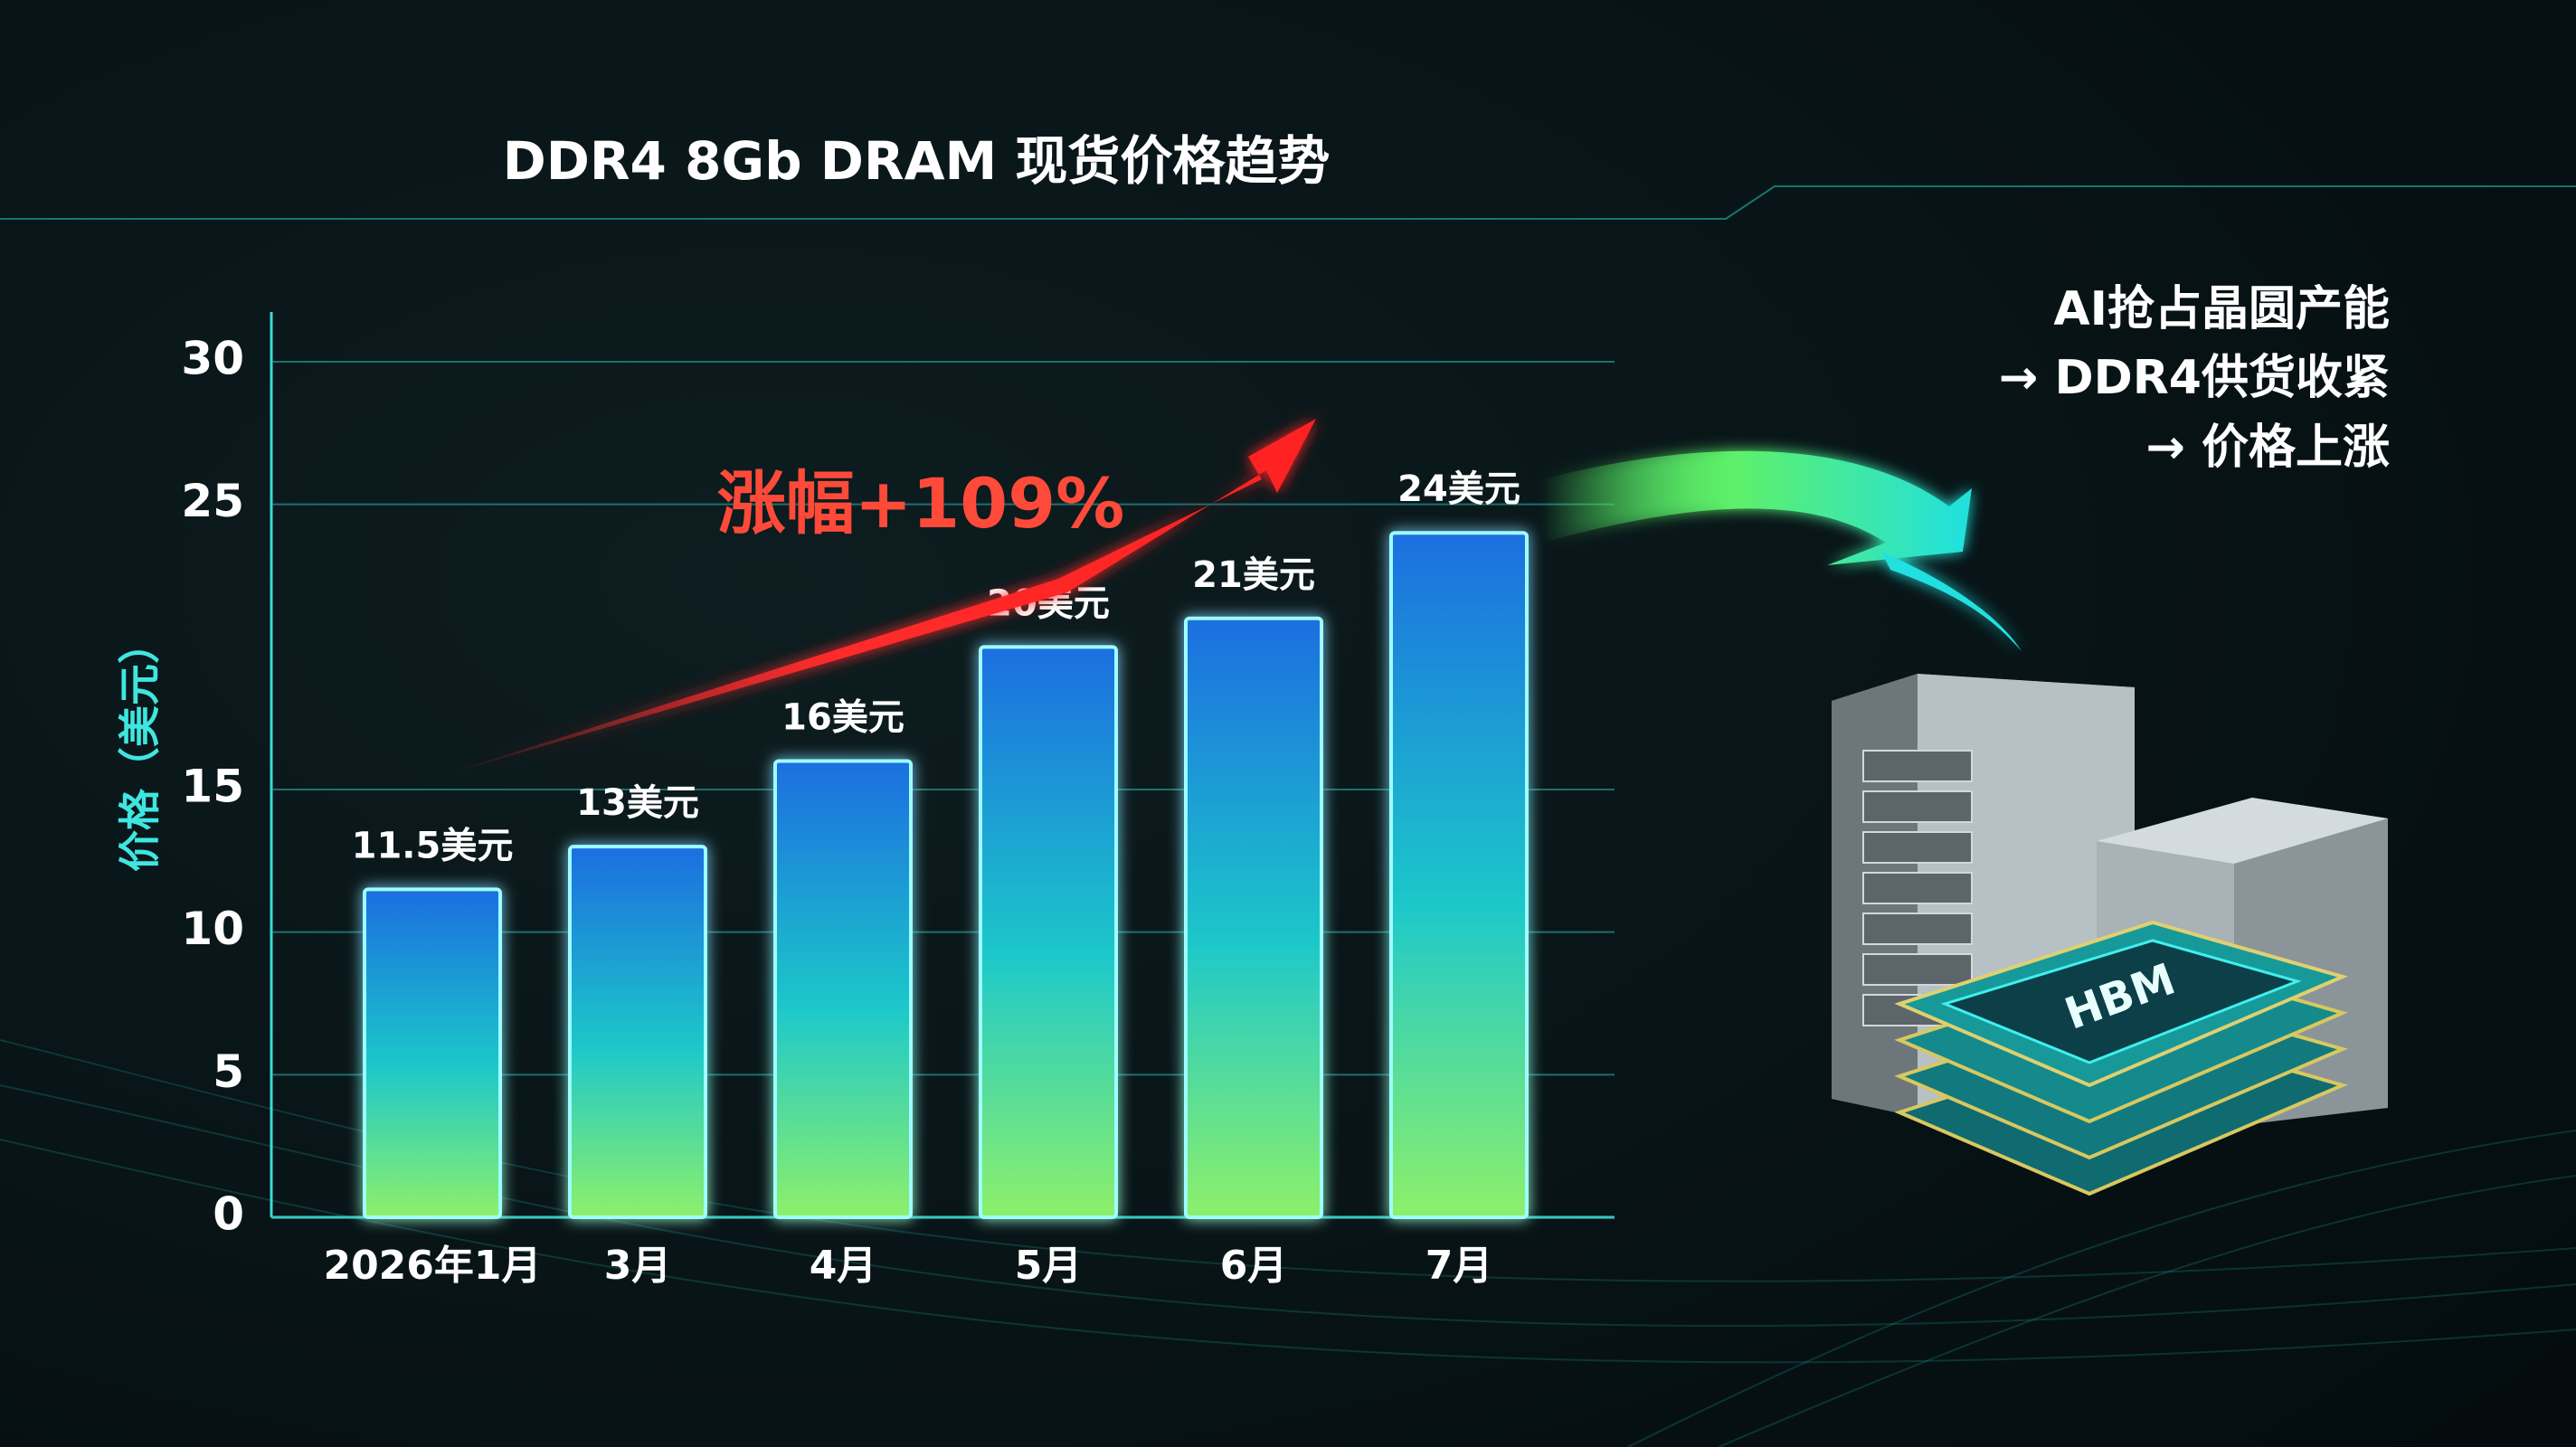  I want to click on y-tick-label: 5, so click(228, 1072).